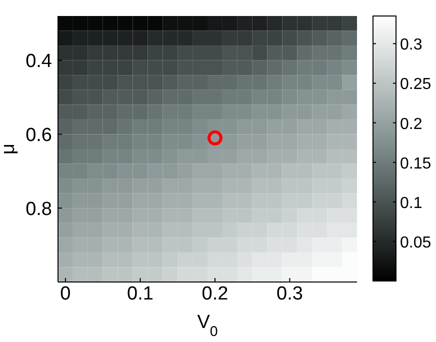 This screenshot has height=342, width=436. I want to click on y-tick-label: 0.4, so click(39, 61).